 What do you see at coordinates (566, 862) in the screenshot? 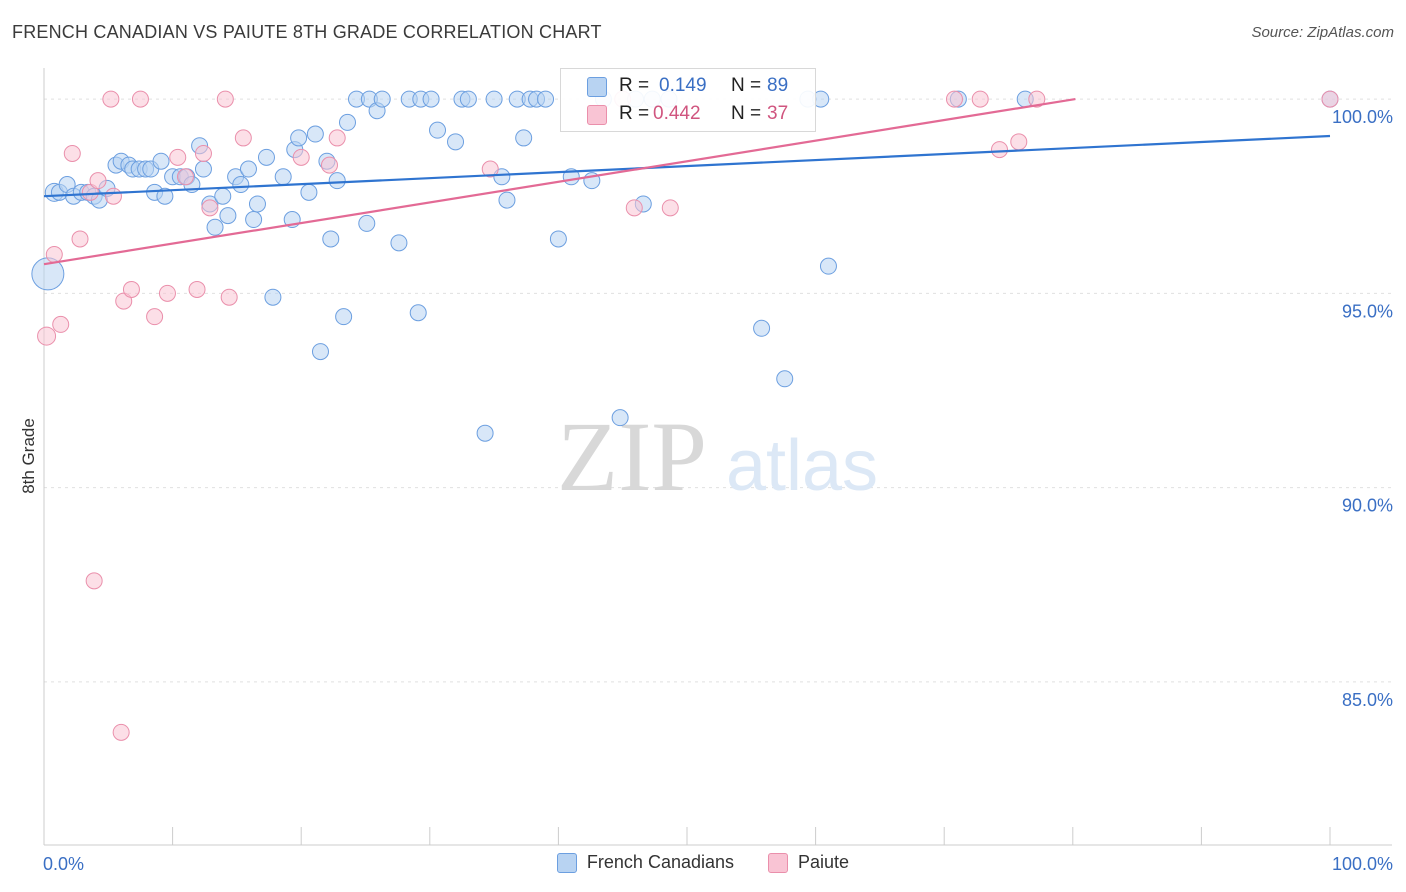
I see `legend-swatch-blue` at bounding box center [566, 862].